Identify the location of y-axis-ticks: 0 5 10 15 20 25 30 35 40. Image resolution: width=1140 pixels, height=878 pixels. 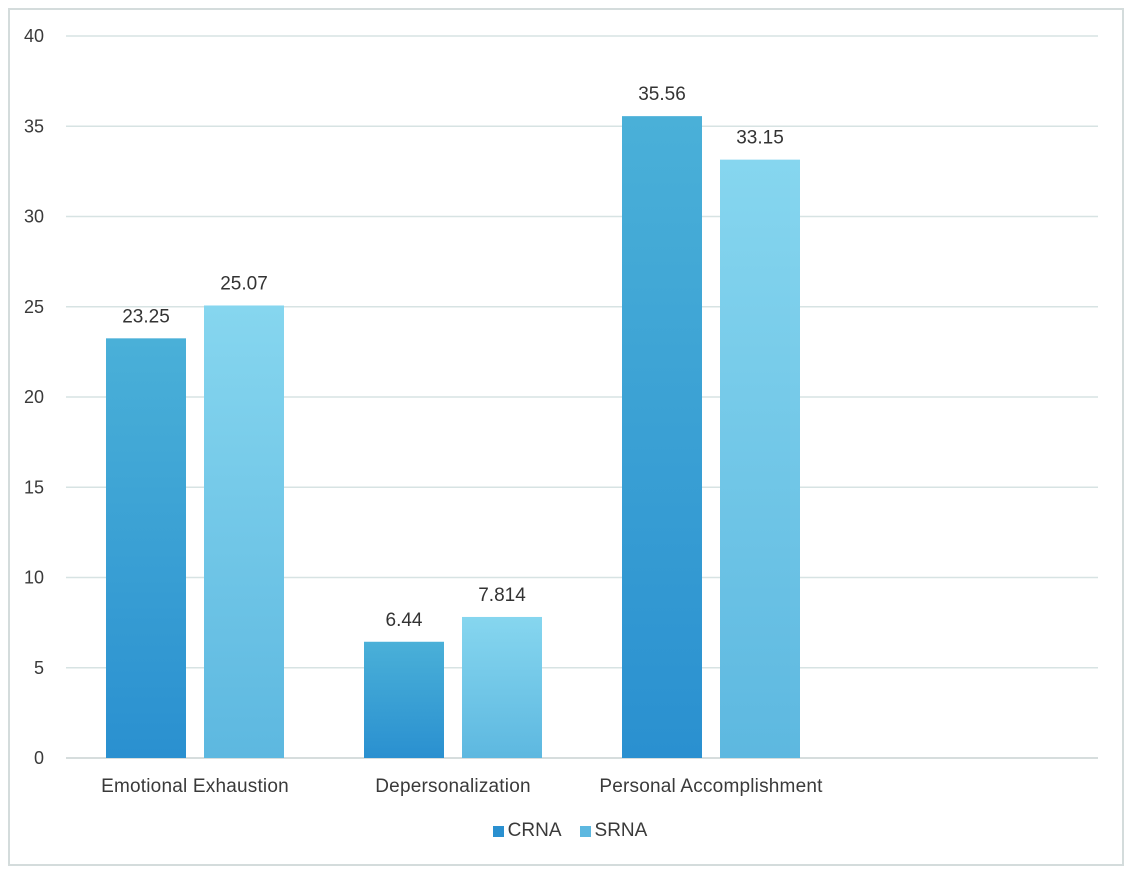
(34, 397).